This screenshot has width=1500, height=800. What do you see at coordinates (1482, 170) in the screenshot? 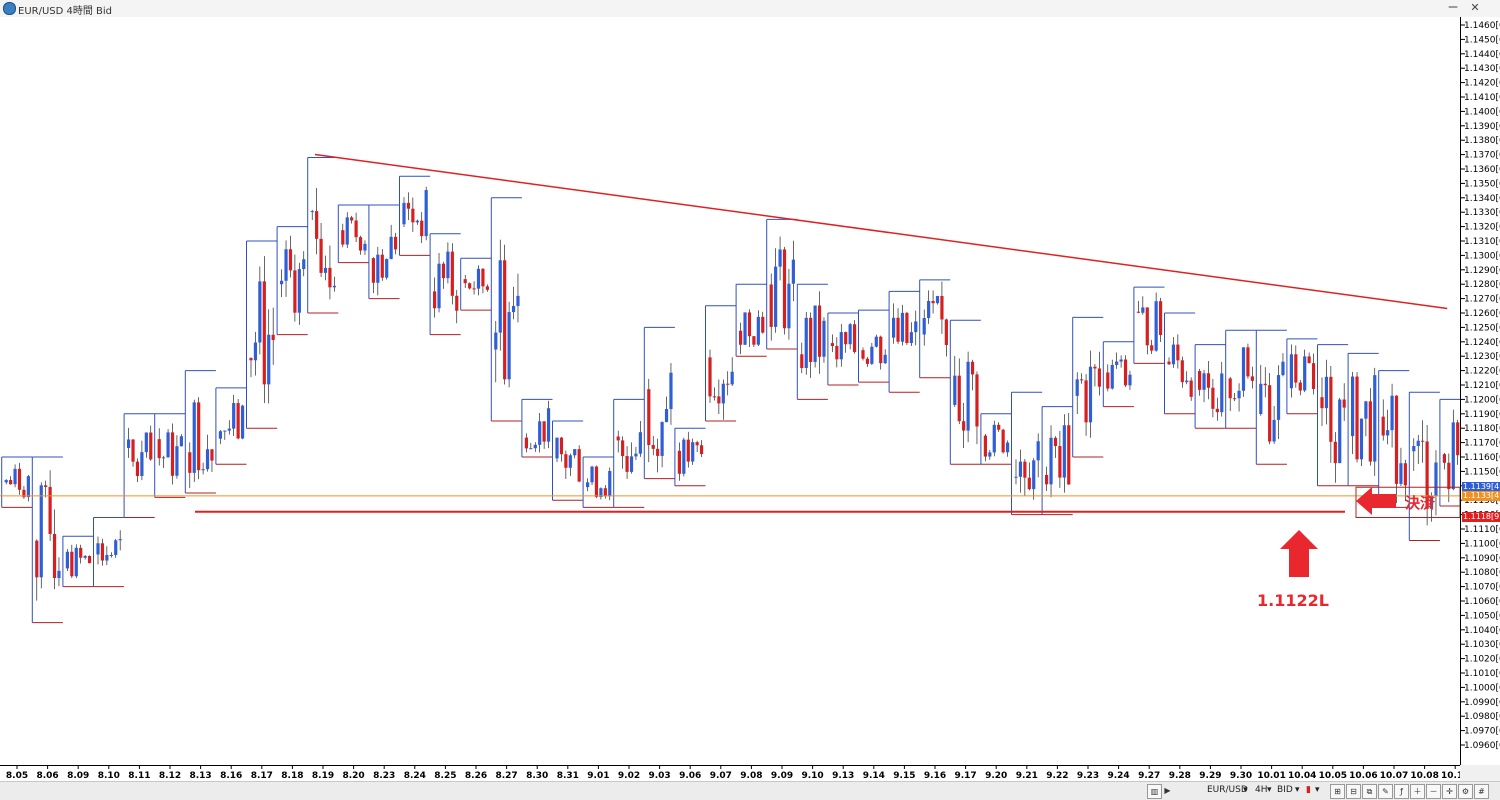
I see `price-tick-label: 1.1360[0]` at bounding box center [1482, 170].